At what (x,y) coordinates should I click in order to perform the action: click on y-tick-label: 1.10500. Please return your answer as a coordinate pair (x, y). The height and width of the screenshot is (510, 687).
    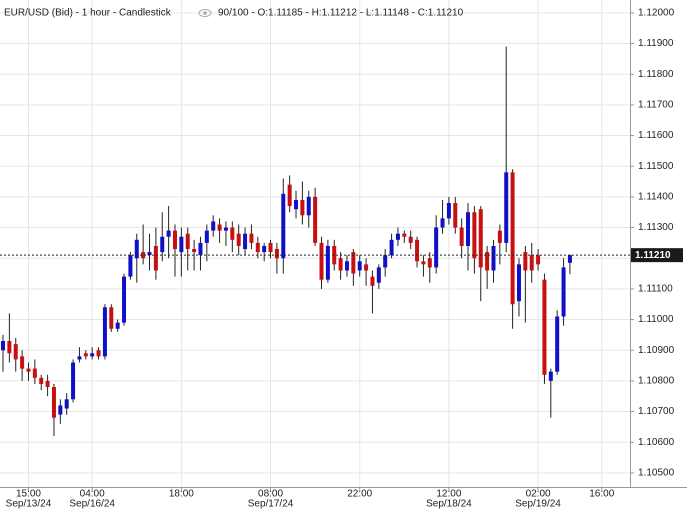
    Looking at the image, I should click on (656, 473).